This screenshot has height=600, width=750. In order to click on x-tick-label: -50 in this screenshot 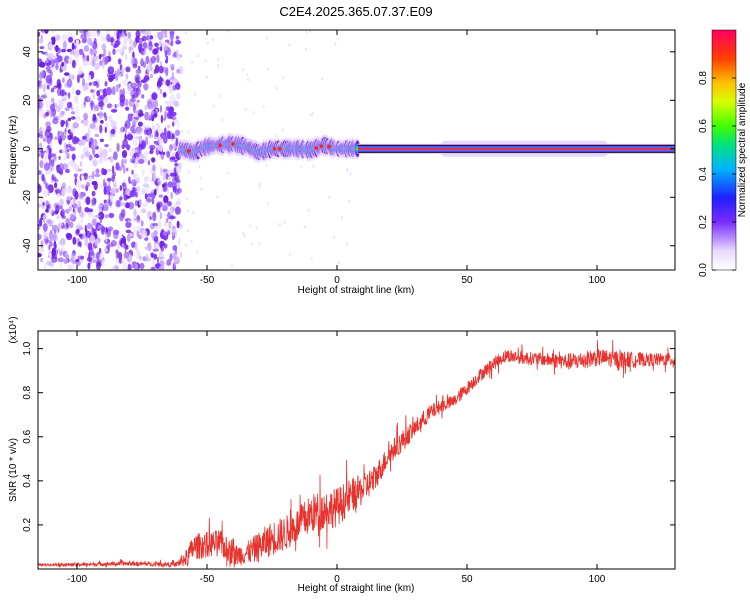, I will do `click(207, 280)`.